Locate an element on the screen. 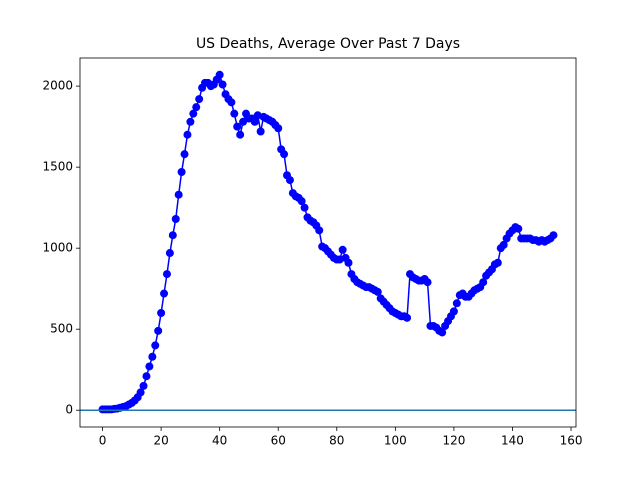  y-tick-label: 1500 is located at coordinates (57, 167).